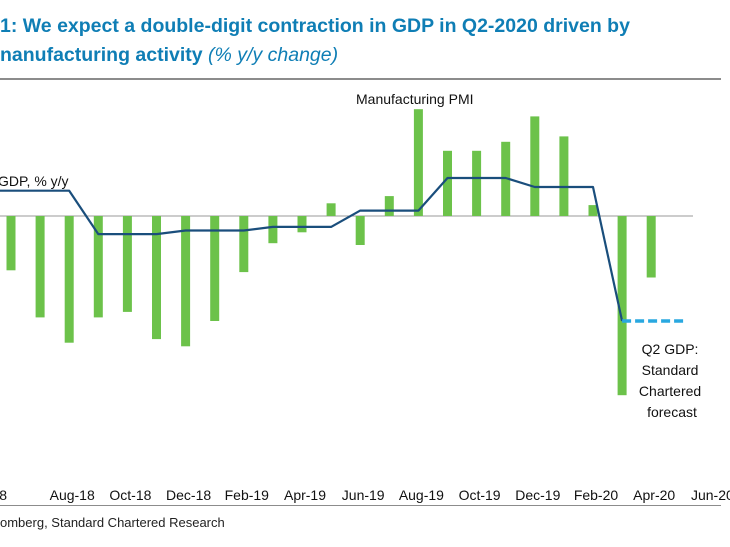 The width and height of the screenshot is (730, 547). I want to click on x-tick-label: Jun-20, so click(710, 495).